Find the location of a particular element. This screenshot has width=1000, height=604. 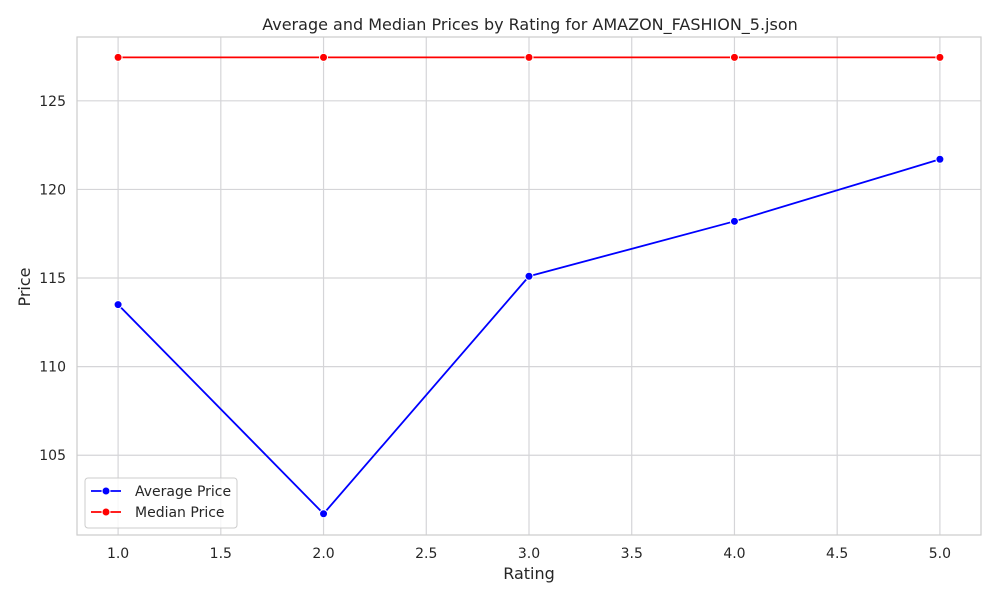

series-median-price is located at coordinates (529, 57).